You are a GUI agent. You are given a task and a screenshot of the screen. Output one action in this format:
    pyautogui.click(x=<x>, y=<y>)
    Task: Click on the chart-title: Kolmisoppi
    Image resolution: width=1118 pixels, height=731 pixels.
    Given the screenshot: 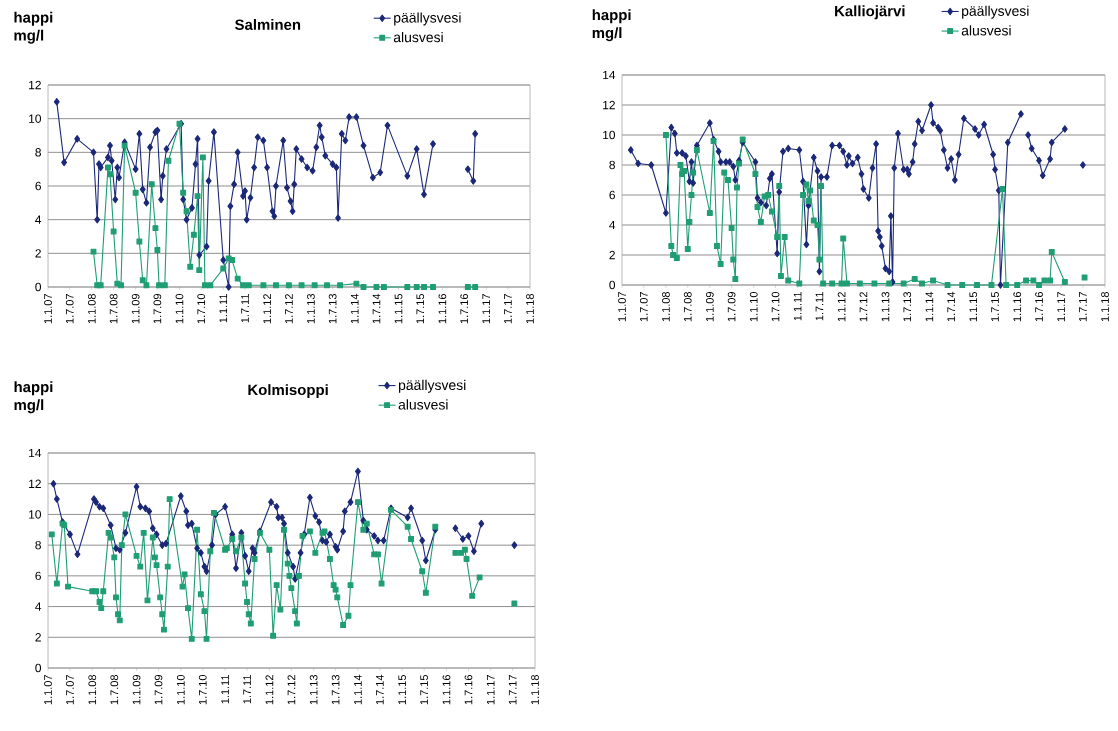 What is the action you would take?
    pyautogui.click(x=288, y=391)
    